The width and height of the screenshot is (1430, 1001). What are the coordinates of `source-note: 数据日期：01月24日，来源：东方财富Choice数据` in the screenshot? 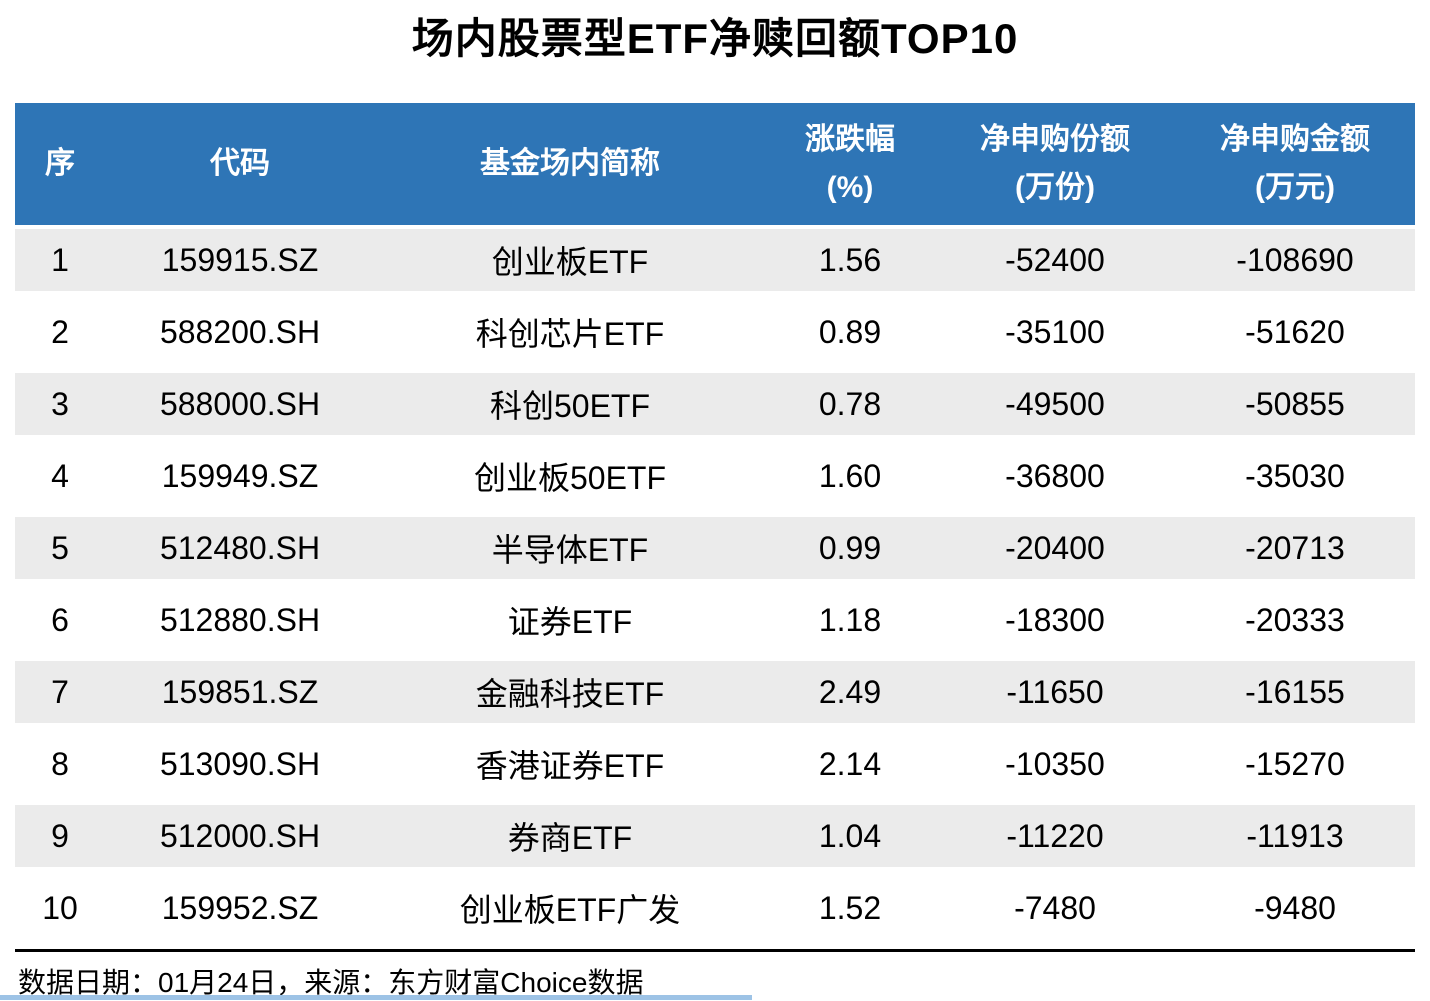 It's located at (715, 975).